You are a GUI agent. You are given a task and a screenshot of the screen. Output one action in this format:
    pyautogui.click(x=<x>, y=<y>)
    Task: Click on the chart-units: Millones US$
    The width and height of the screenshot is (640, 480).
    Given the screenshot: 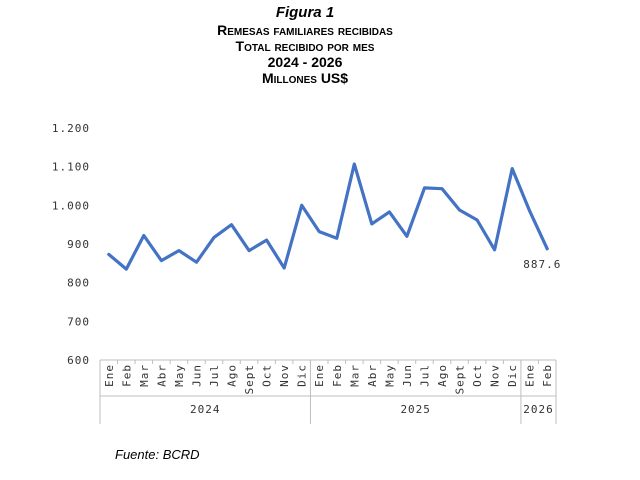 What is the action you would take?
    pyautogui.click(x=305, y=78)
    